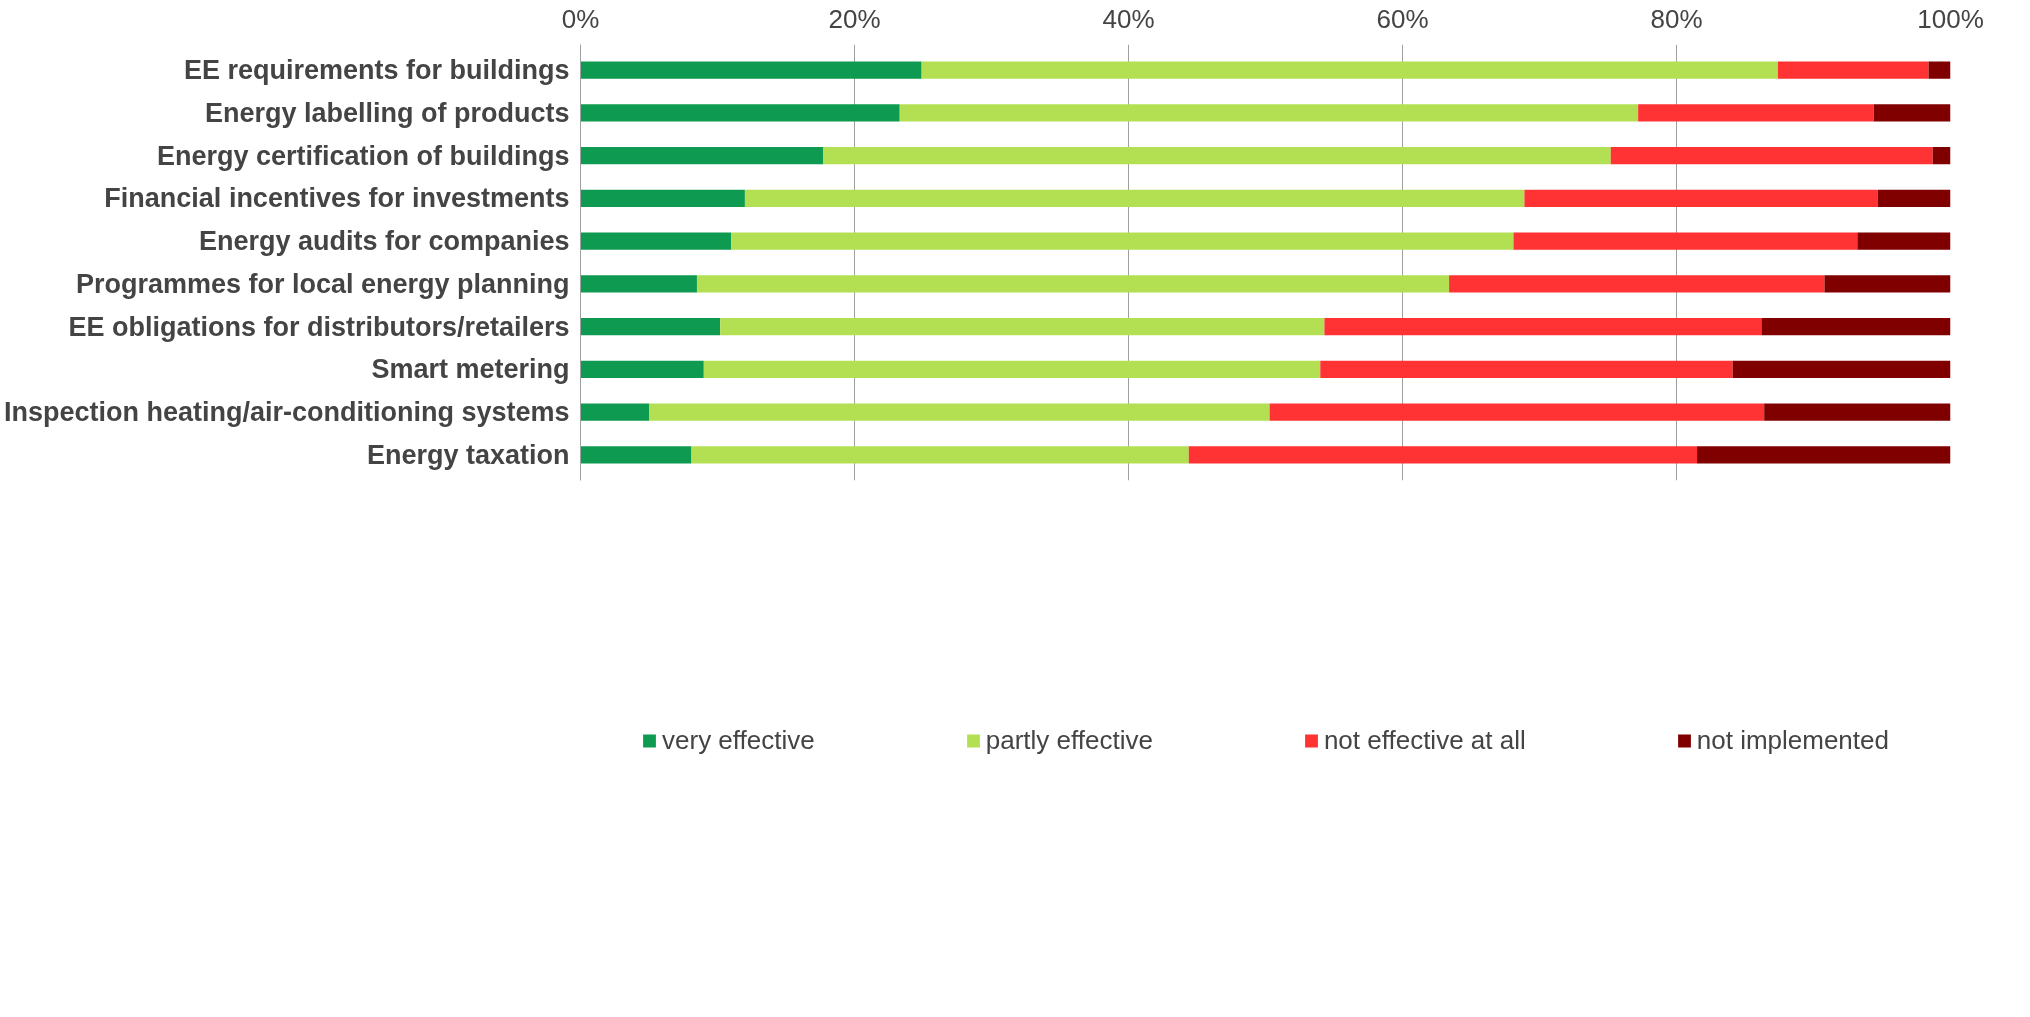 This screenshot has width=2030, height=1017. Describe the element at coordinates (319, 326) in the screenshot. I see `y-tick-label: EE obligations for distributors/retailers` at that location.